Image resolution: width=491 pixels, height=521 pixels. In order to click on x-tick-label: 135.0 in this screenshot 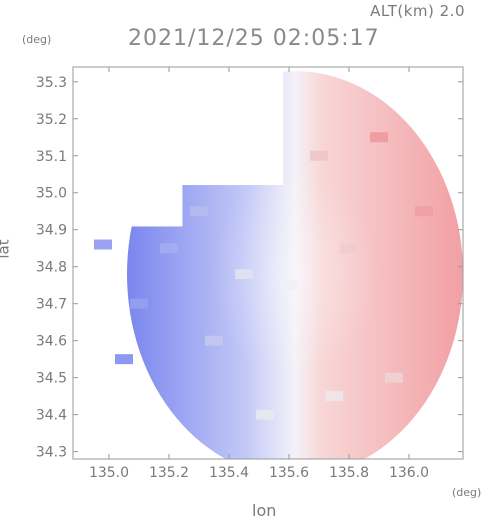, I will do `click(109, 473)`.